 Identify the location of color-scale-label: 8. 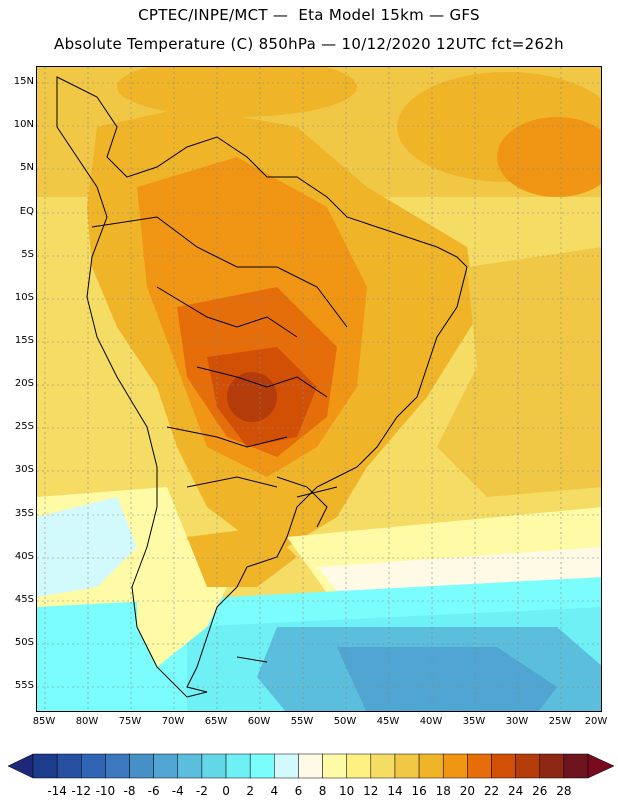
(322, 791).